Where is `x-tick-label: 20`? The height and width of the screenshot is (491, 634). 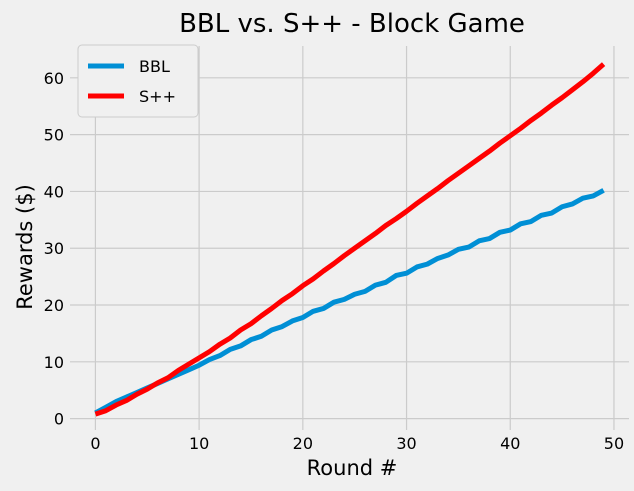
x-tick-label: 20 is located at coordinates (303, 443).